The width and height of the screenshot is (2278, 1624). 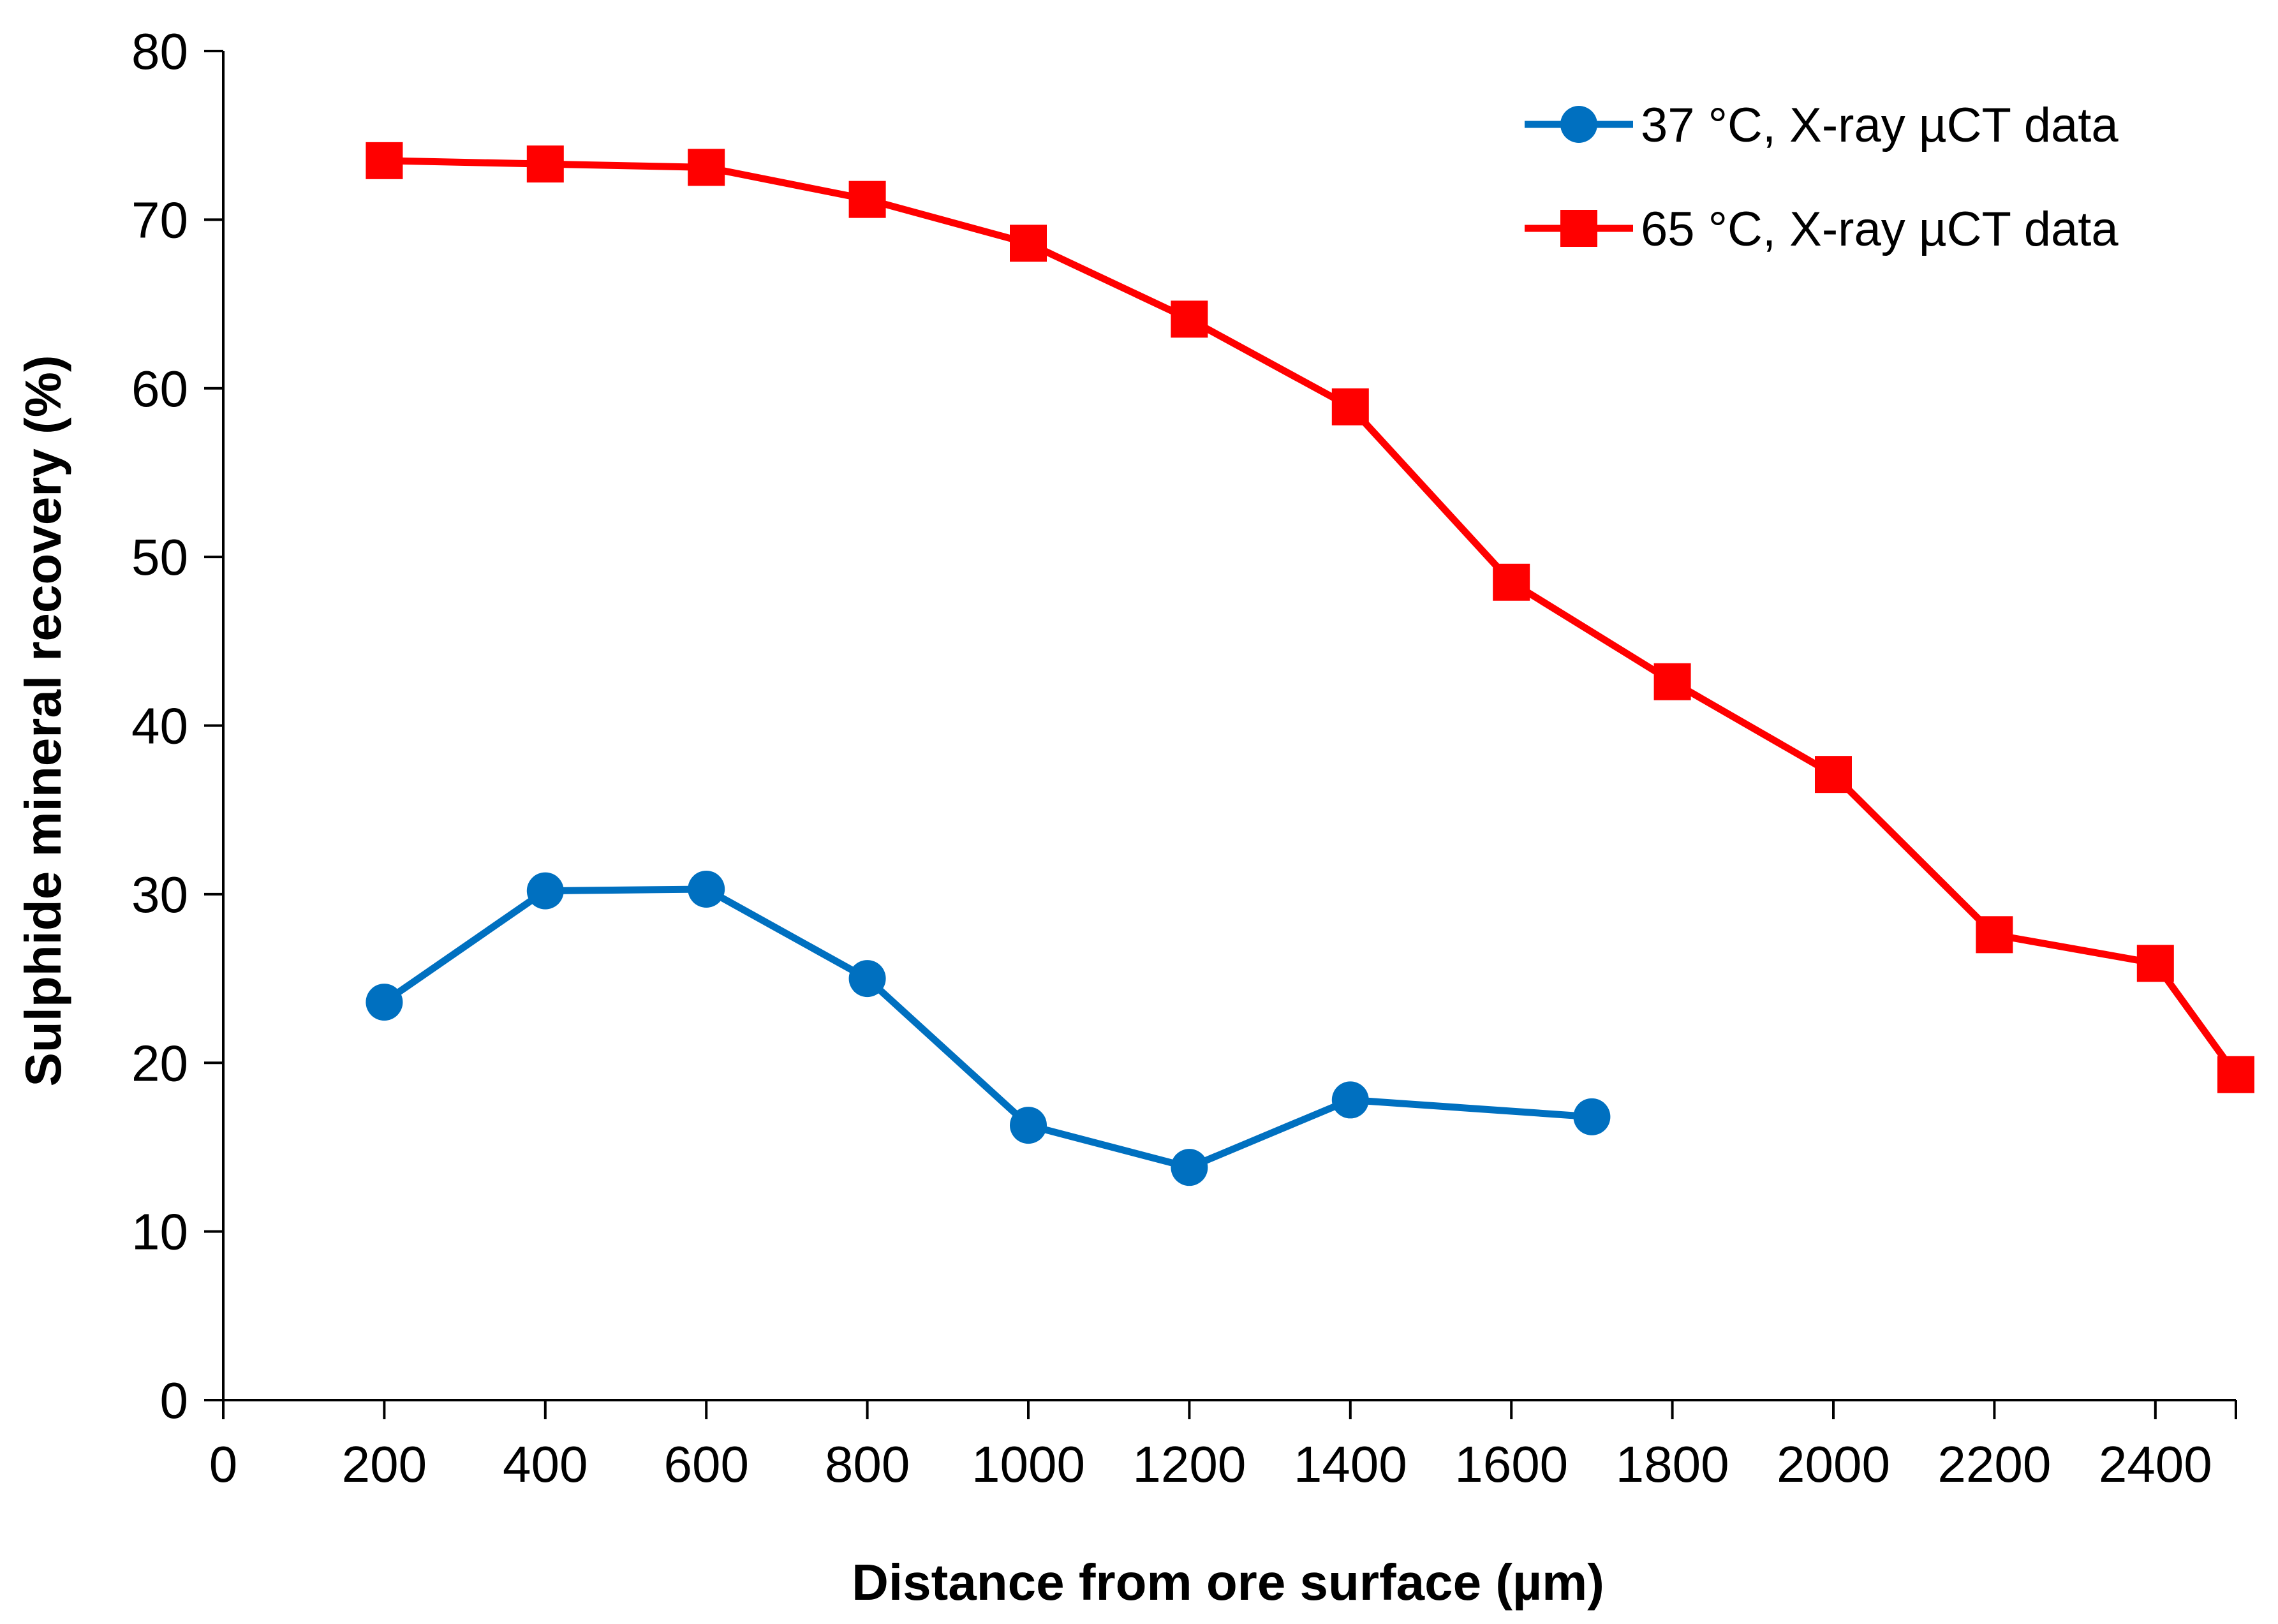 What do you see at coordinates (1672, 1464) in the screenshot?
I see `x-tick-label: 1800` at bounding box center [1672, 1464].